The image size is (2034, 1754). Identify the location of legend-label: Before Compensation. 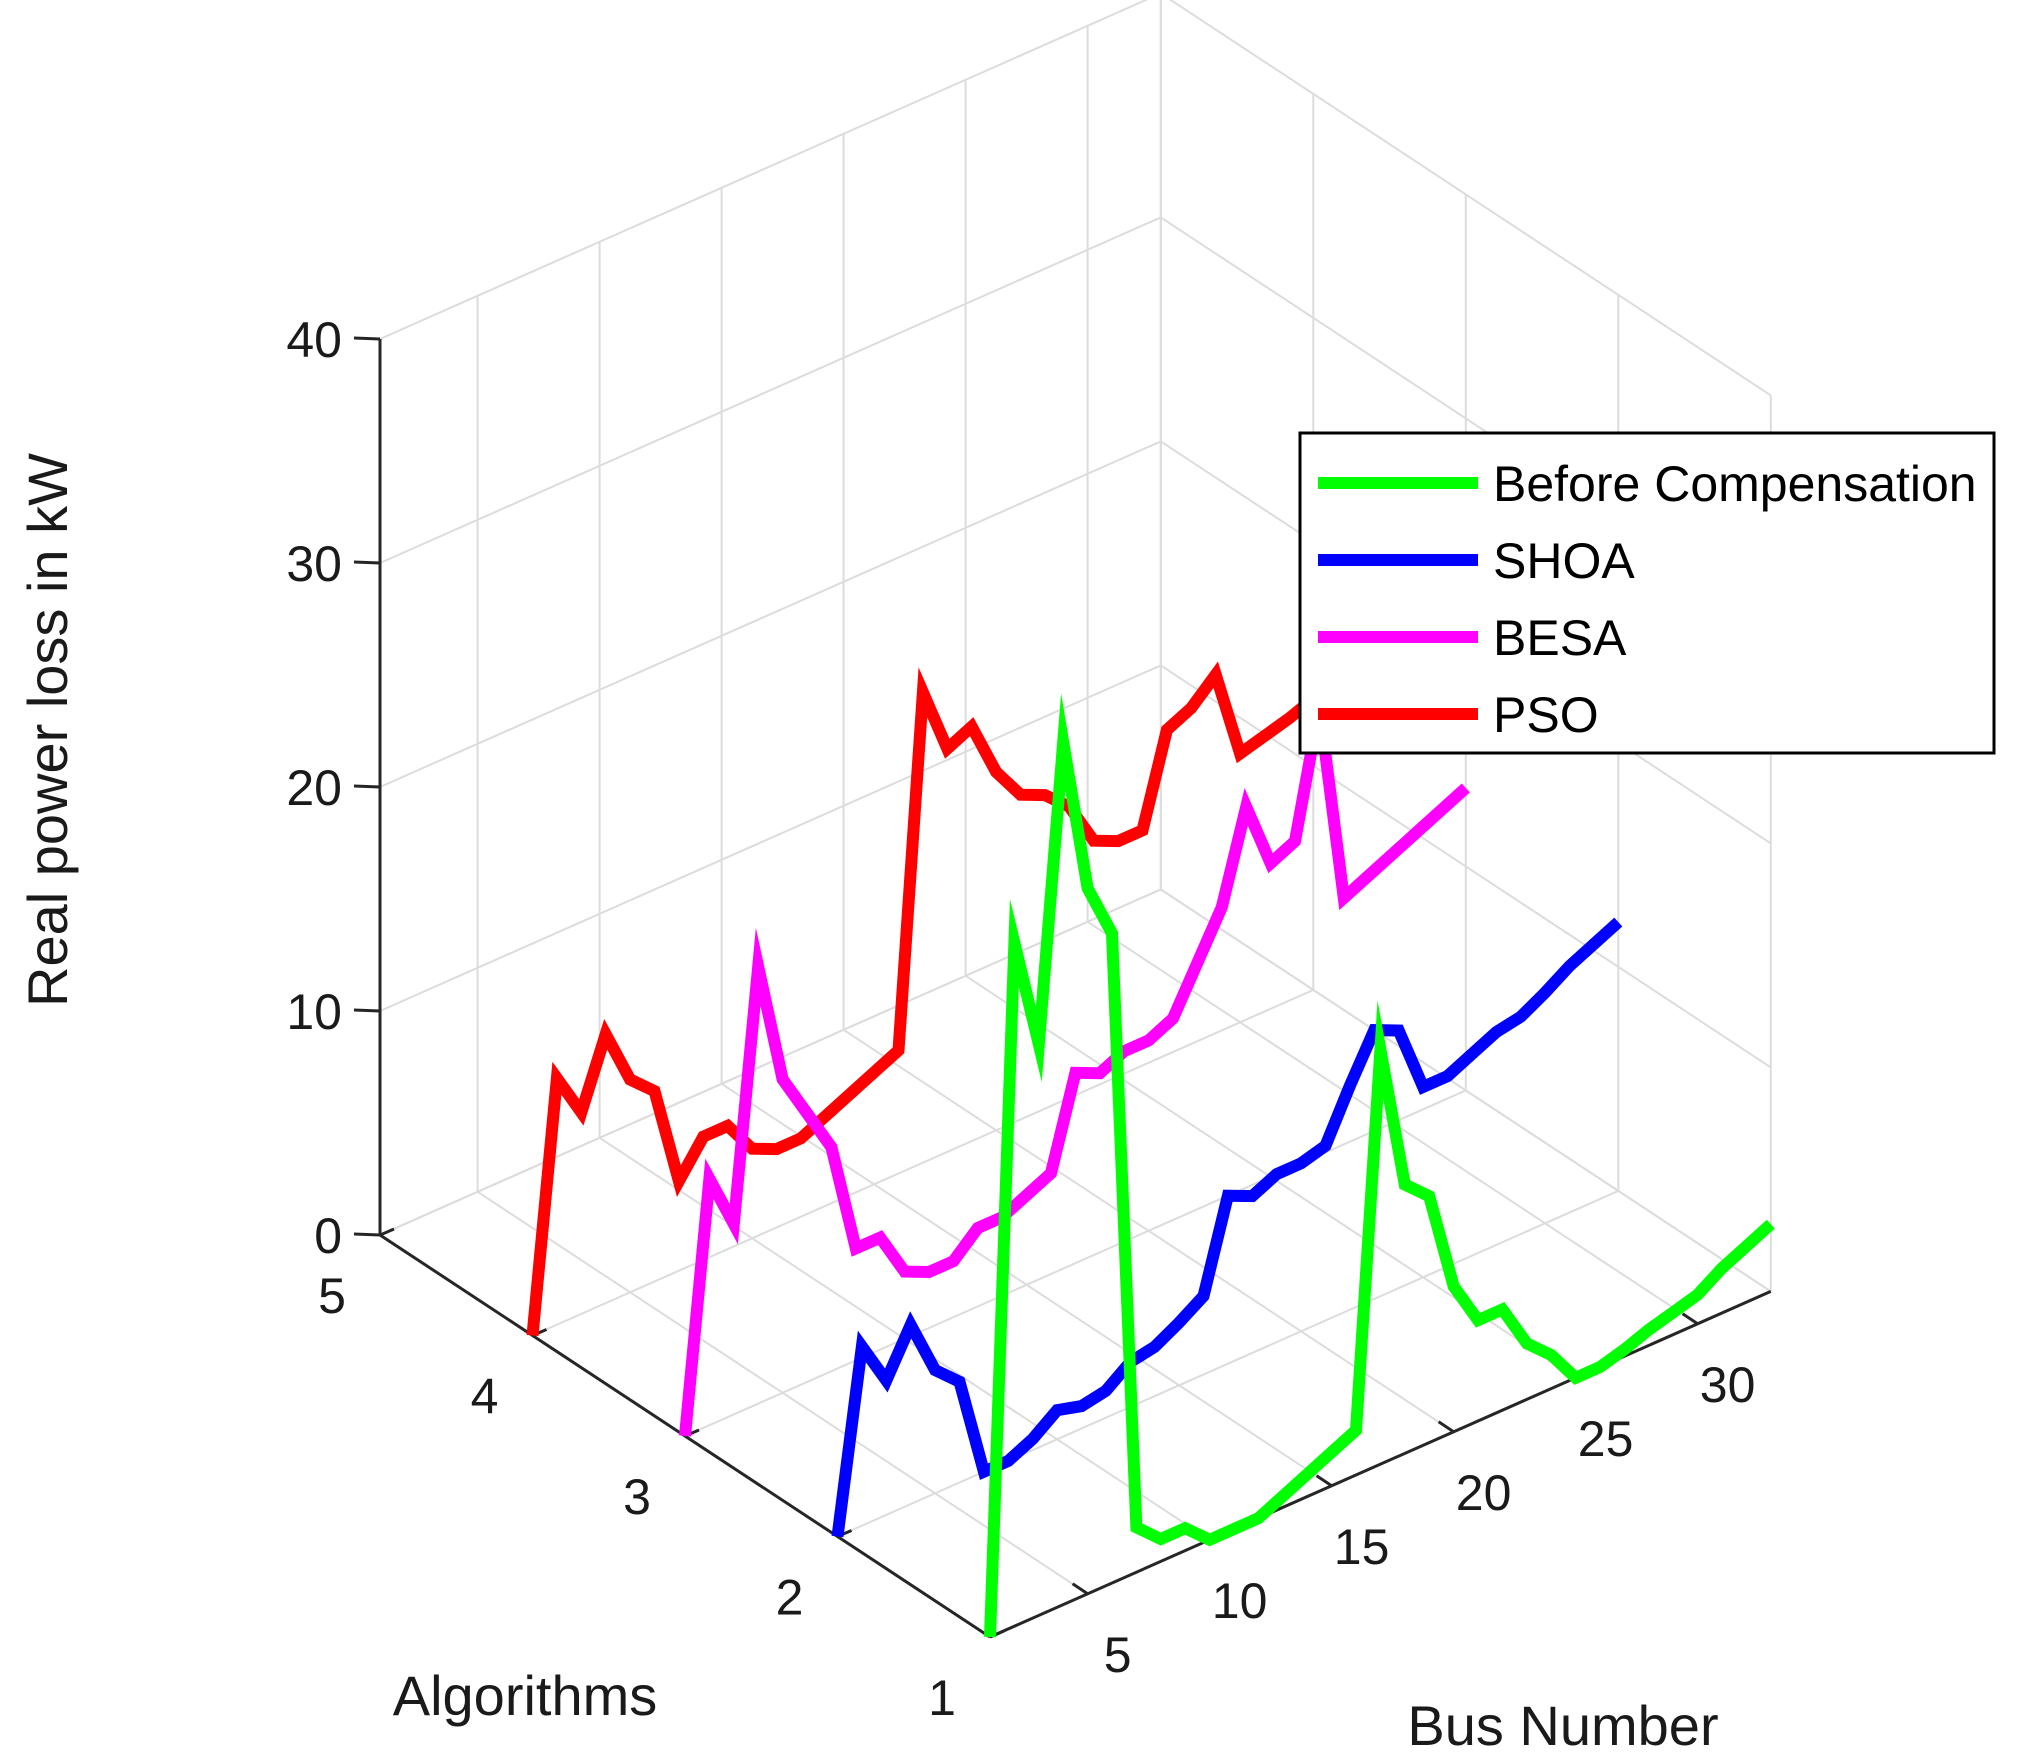
(1735, 484).